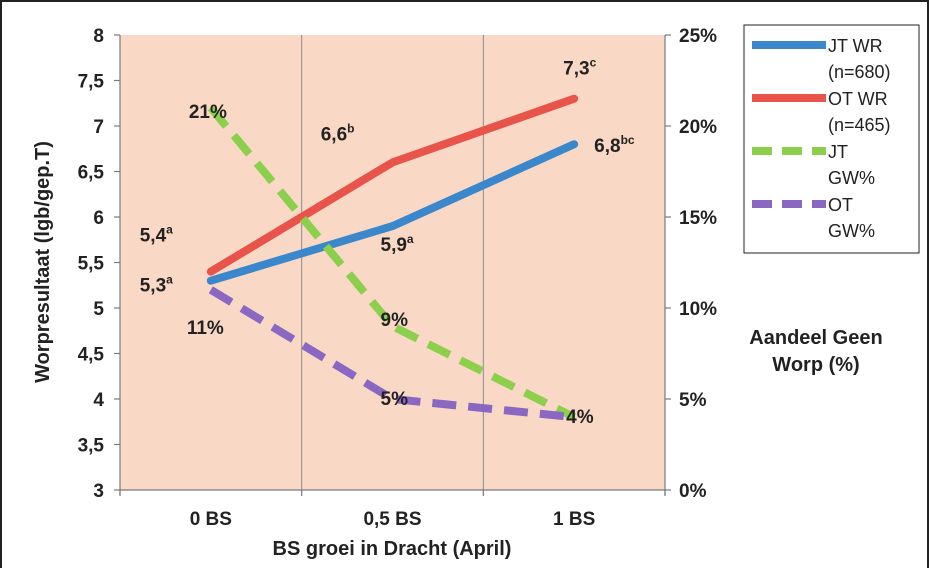  What do you see at coordinates (211, 519) in the screenshot?
I see `x-tick-label: 0 BS` at bounding box center [211, 519].